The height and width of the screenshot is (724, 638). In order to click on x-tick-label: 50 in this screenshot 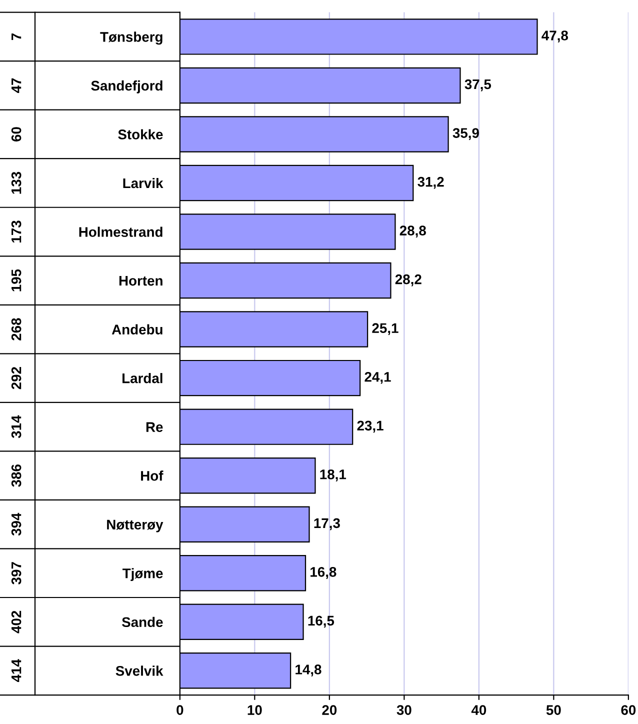, I will do `click(553, 710)`.